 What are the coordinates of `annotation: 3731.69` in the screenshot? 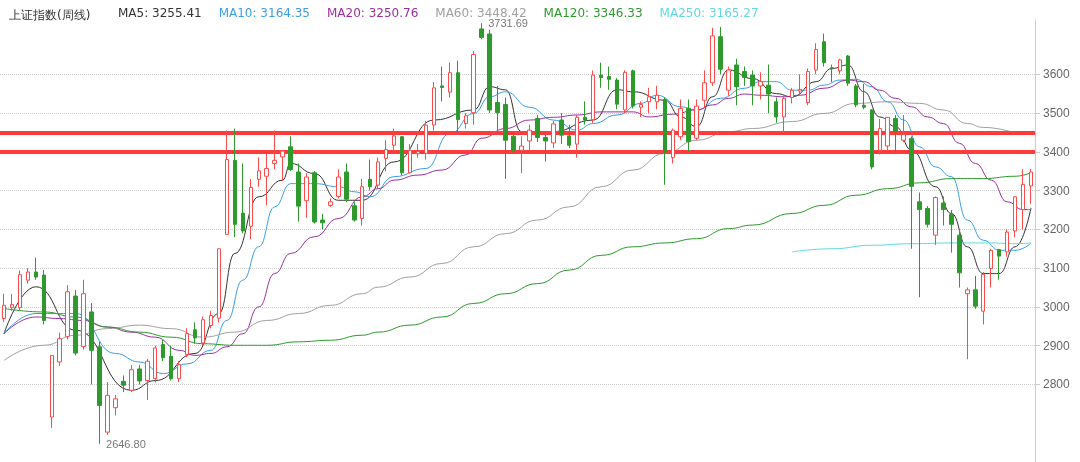 It's located at (508, 23).